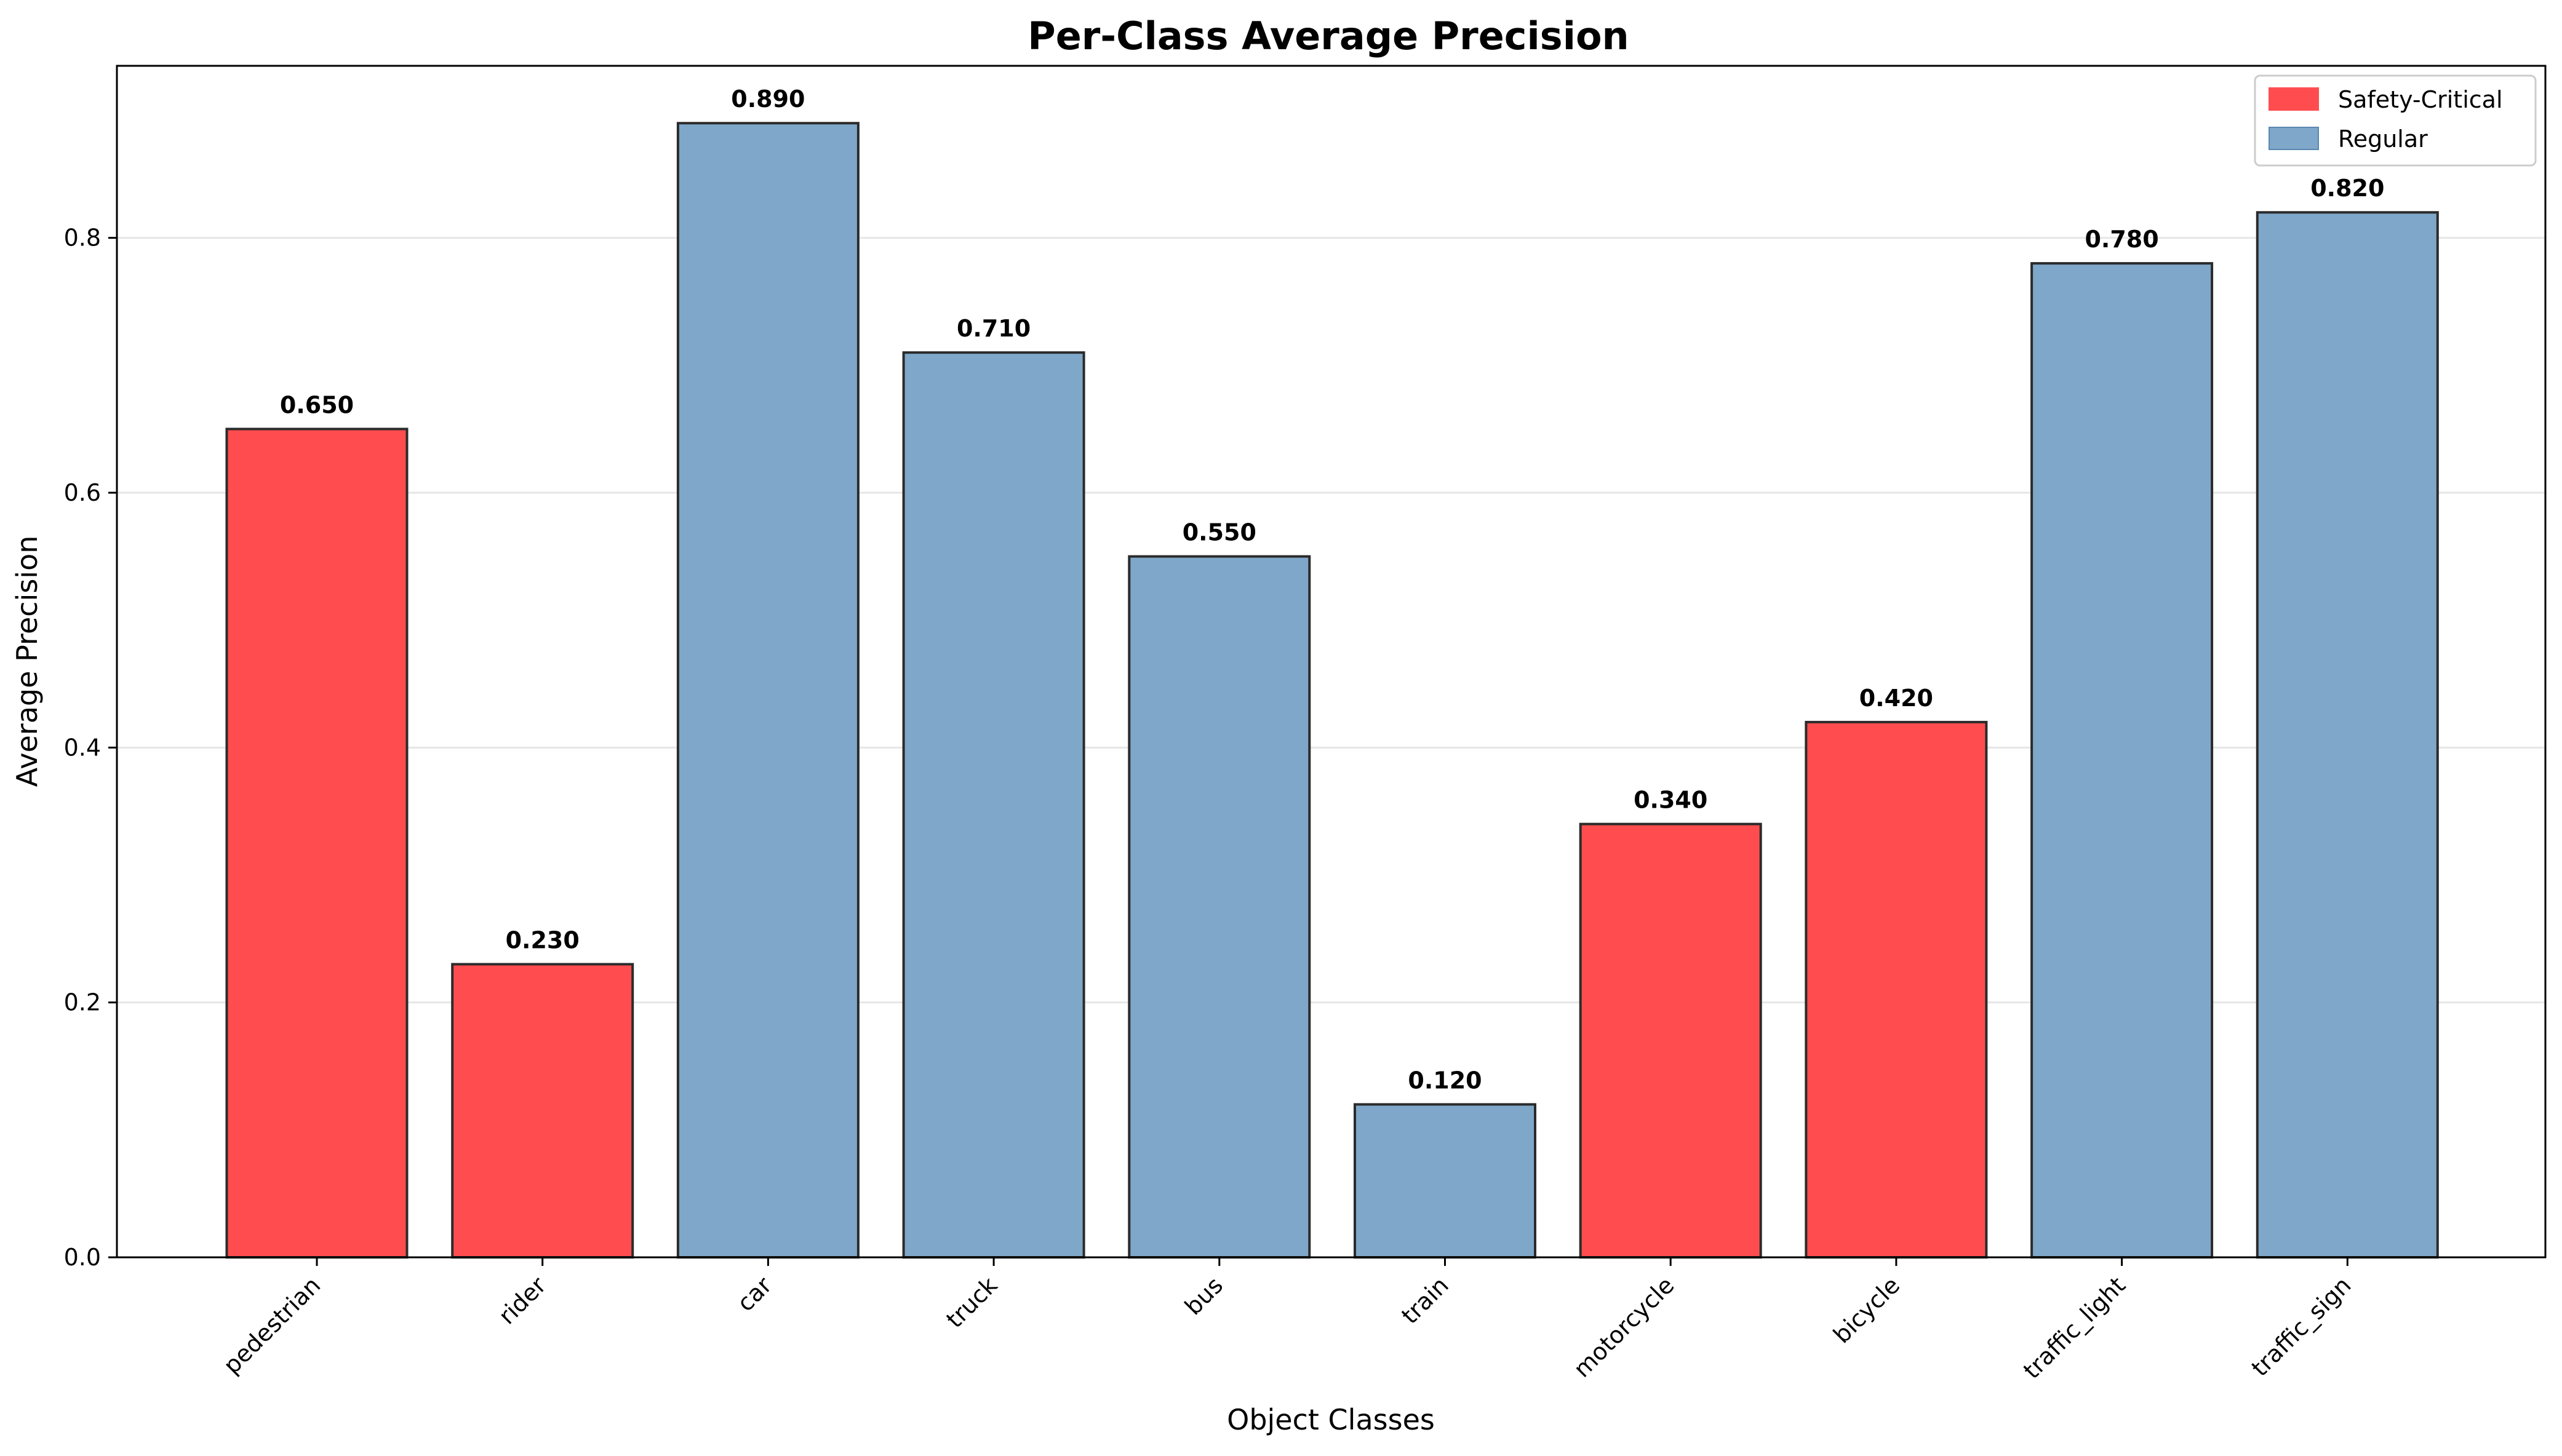  What do you see at coordinates (1328, 36) in the screenshot?
I see `chart-title: Per-Class Average Precision` at bounding box center [1328, 36].